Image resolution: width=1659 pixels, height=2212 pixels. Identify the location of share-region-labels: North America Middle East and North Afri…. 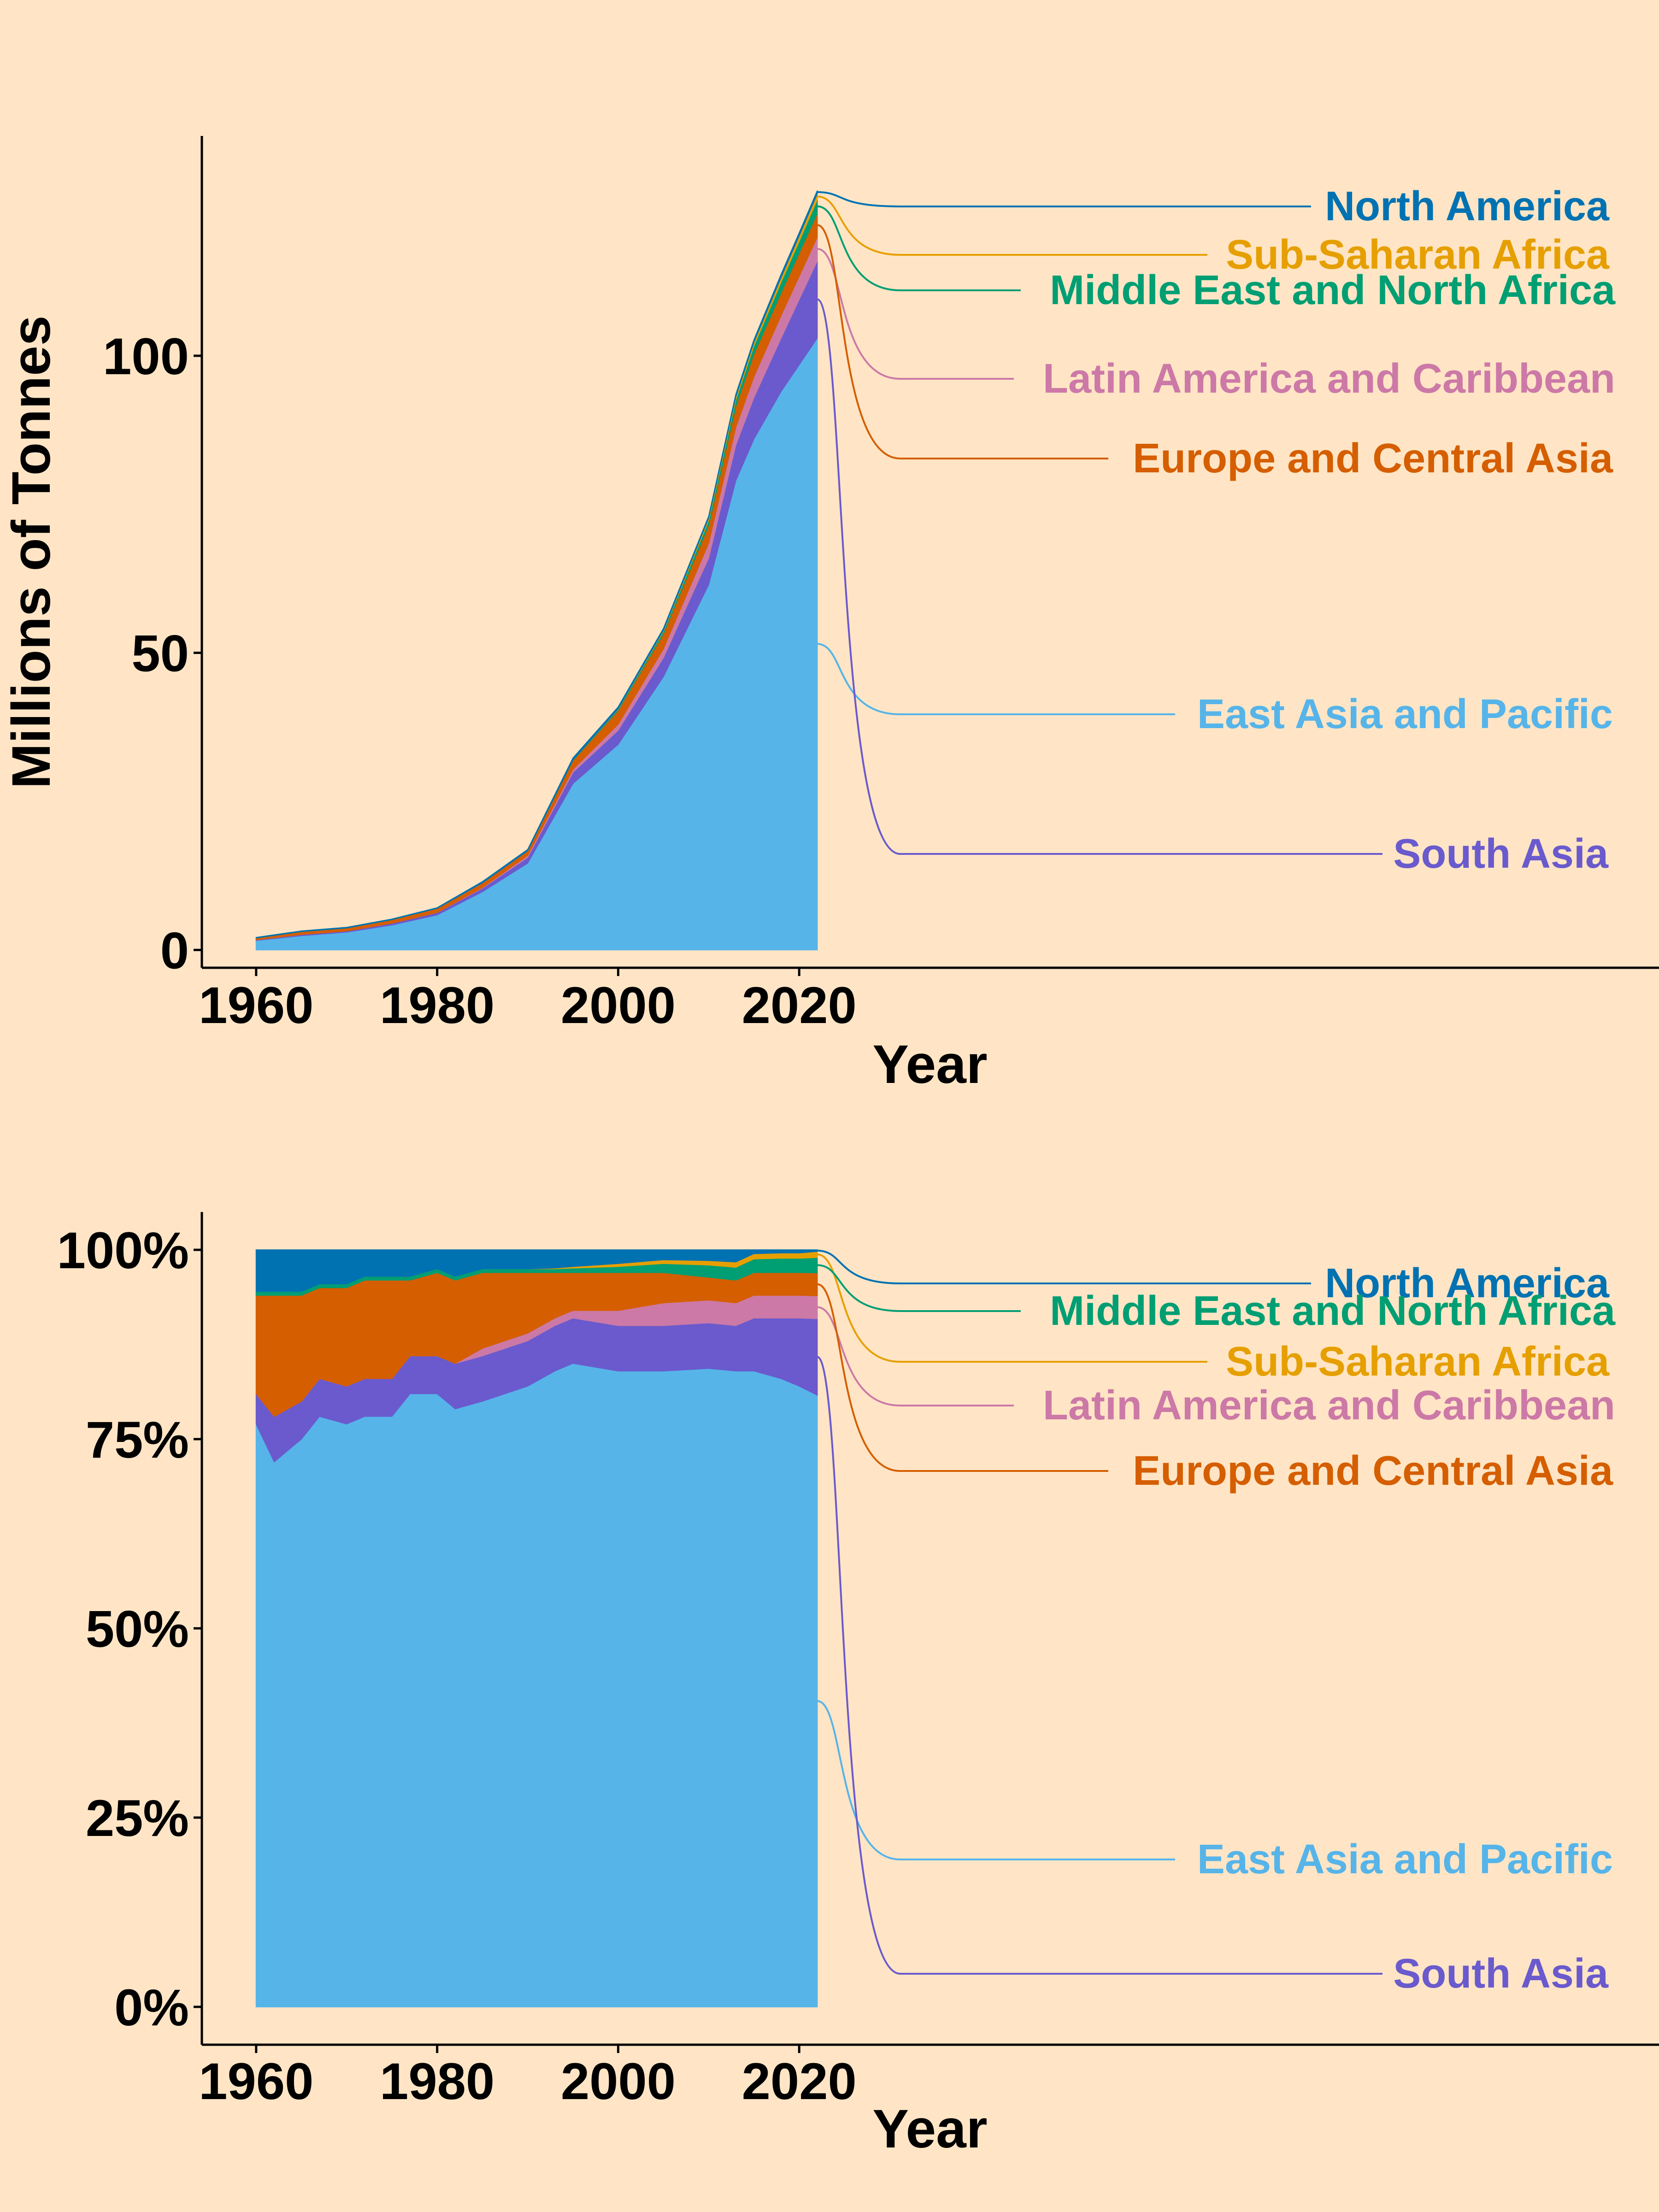
(1329, 1628).